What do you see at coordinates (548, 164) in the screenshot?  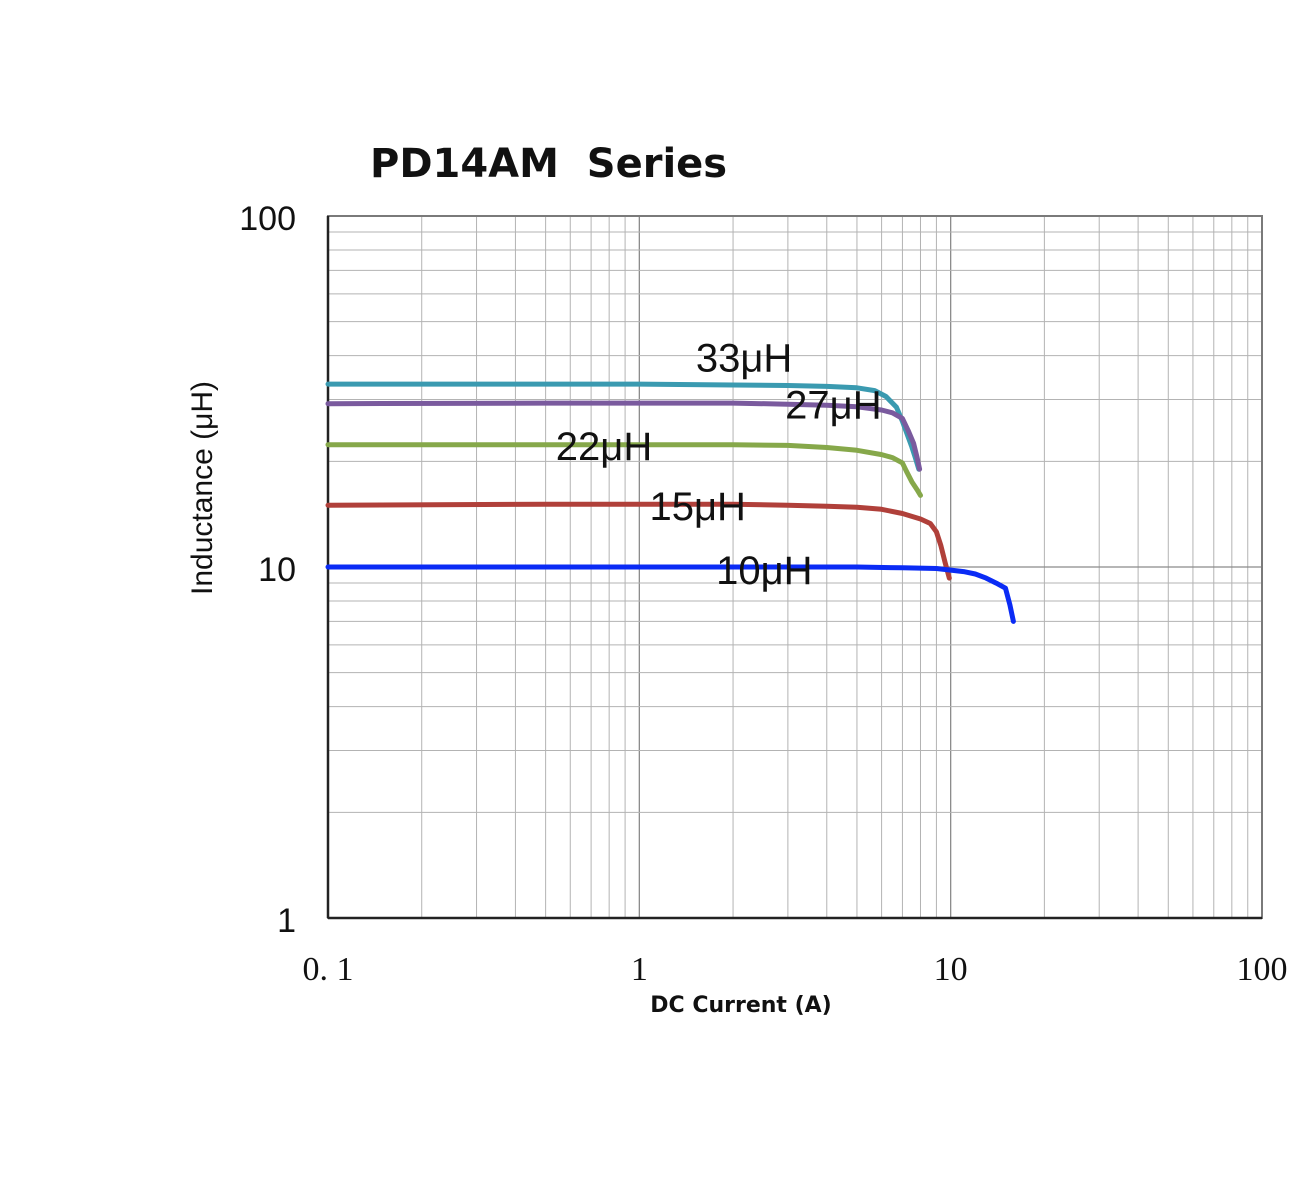 I see `chart-title: PD14AM Series` at bounding box center [548, 164].